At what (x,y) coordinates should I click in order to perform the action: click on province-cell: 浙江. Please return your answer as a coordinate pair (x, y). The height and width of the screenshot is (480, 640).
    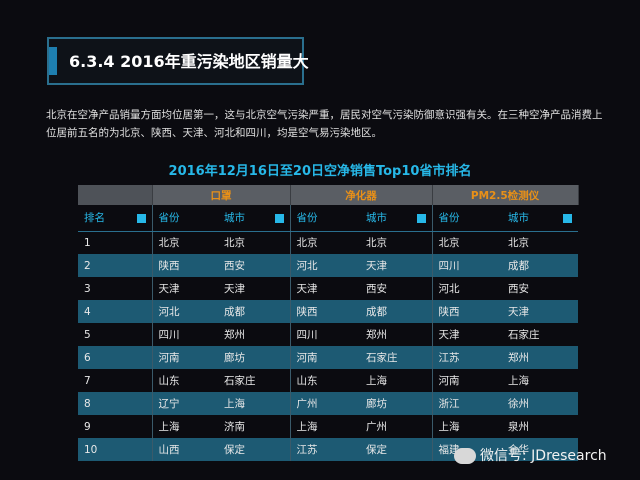
    Looking at the image, I should click on (467, 403).